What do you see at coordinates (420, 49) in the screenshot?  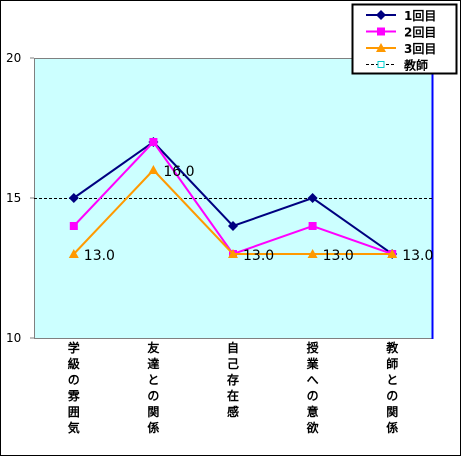 I see `legend-label: 3回目` at bounding box center [420, 49].